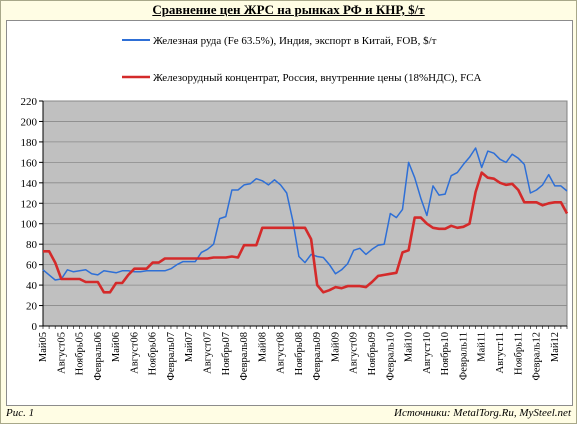 The height and width of the screenshot is (424, 577). Describe the element at coordinates (153, 353) in the screenshot. I see `x-tick-label: Ноябрь06` at that location.